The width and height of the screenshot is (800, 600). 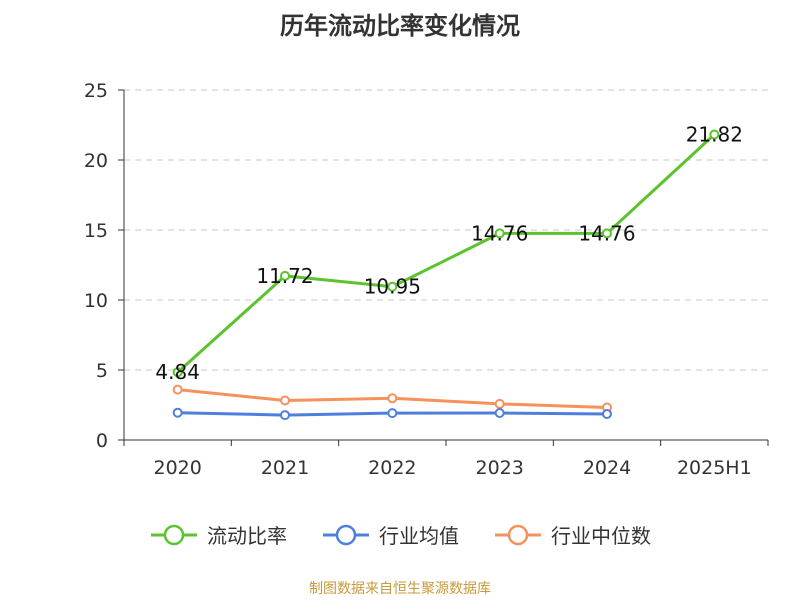 What do you see at coordinates (102, 441) in the screenshot?
I see `y-tick-label: 0` at bounding box center [102, 441].